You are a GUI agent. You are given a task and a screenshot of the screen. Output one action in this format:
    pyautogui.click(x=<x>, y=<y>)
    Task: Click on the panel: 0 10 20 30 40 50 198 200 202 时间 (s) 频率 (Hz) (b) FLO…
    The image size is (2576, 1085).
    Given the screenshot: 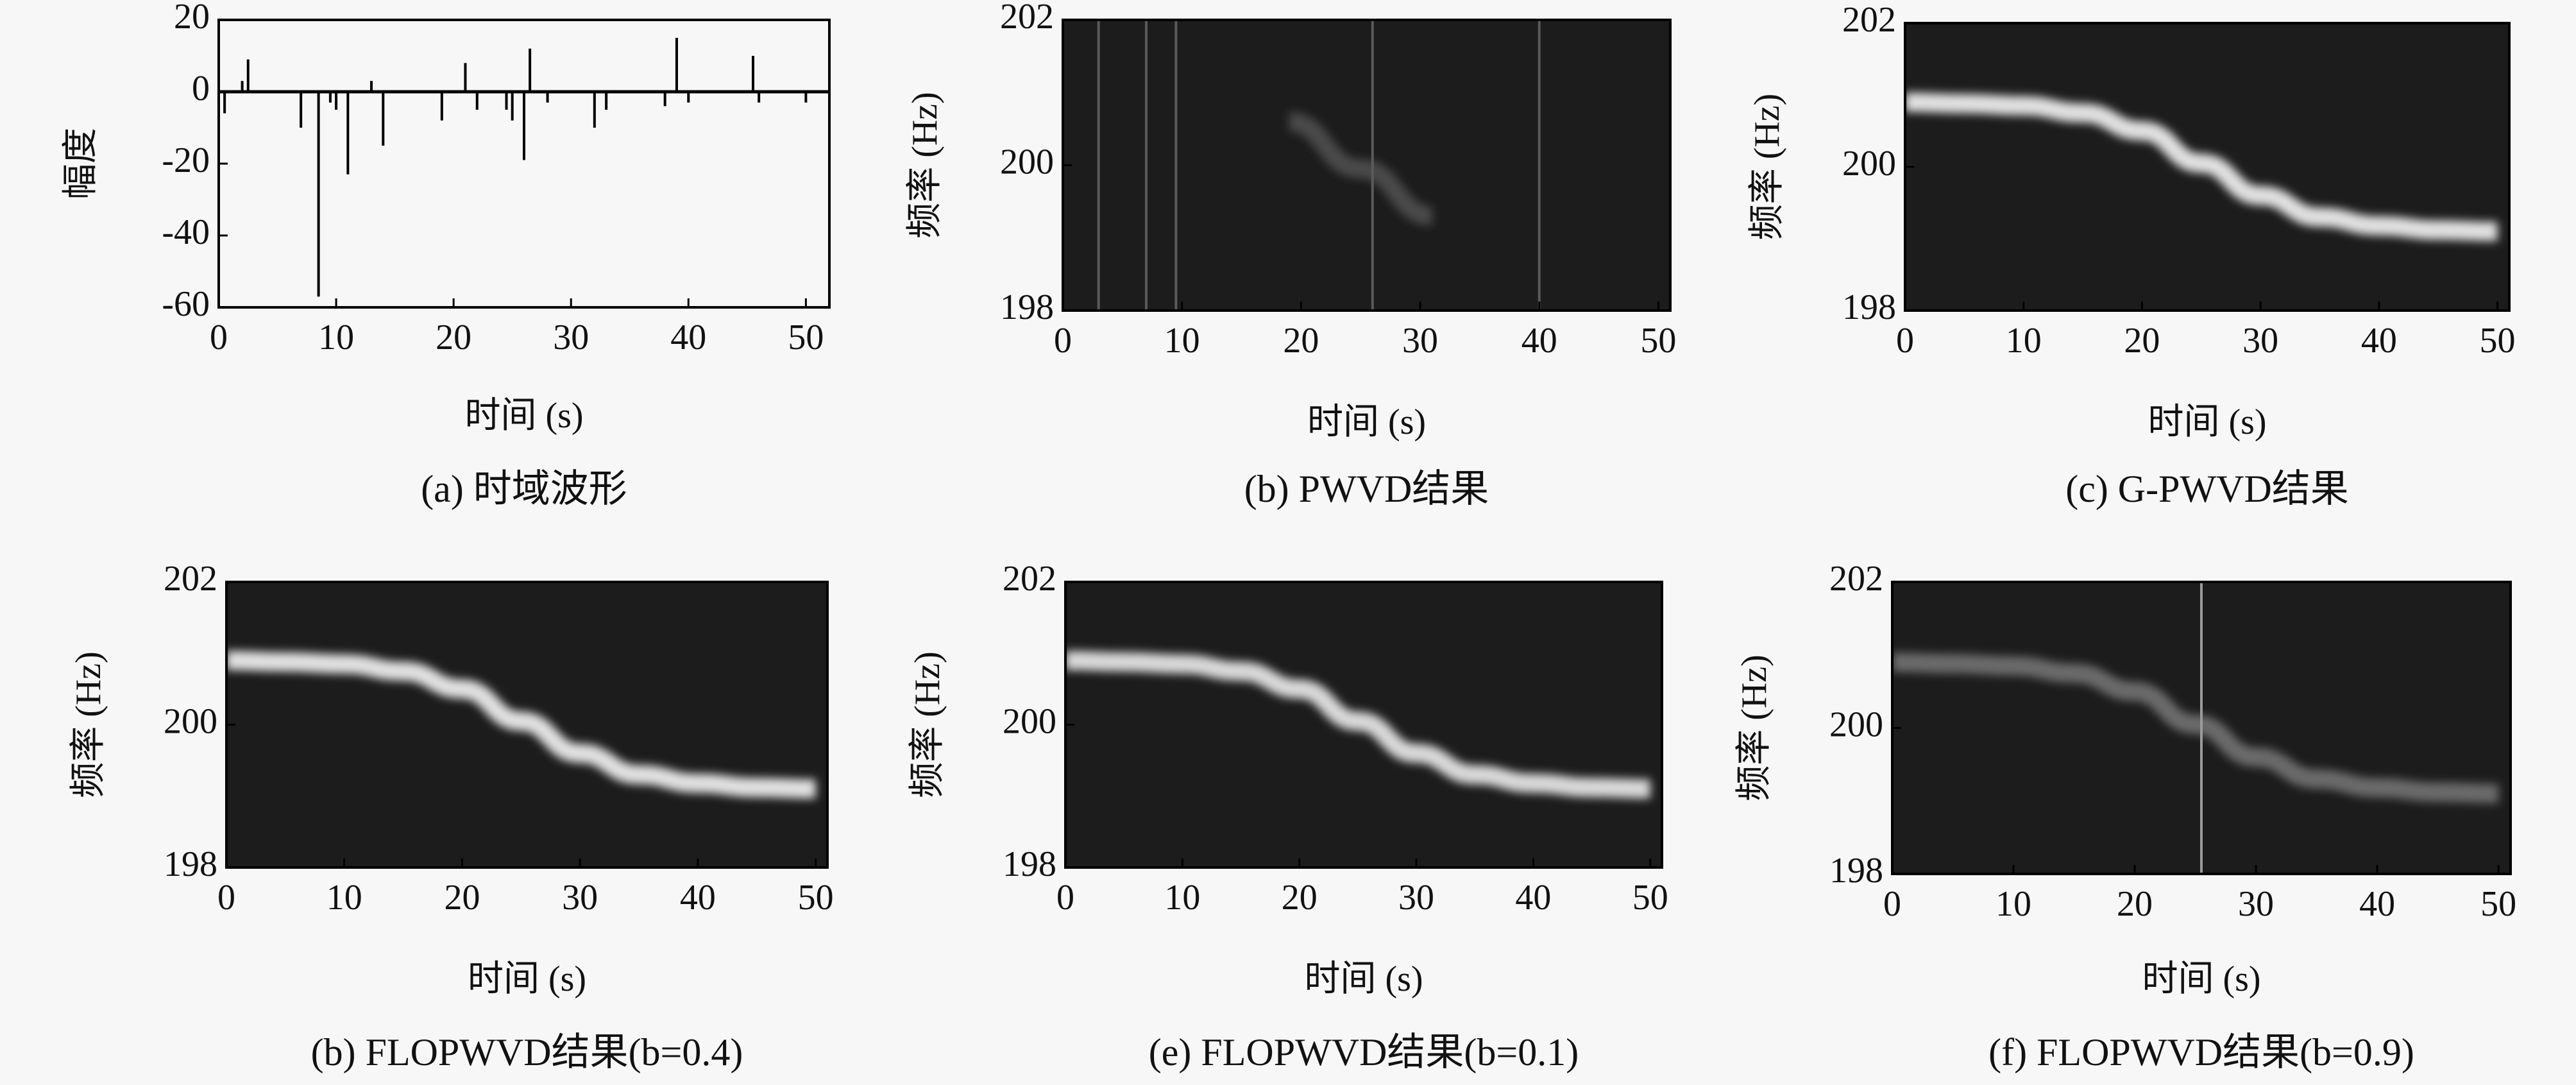 What is the action you would take?
    pyautogui.click(x=451, y=816)
    